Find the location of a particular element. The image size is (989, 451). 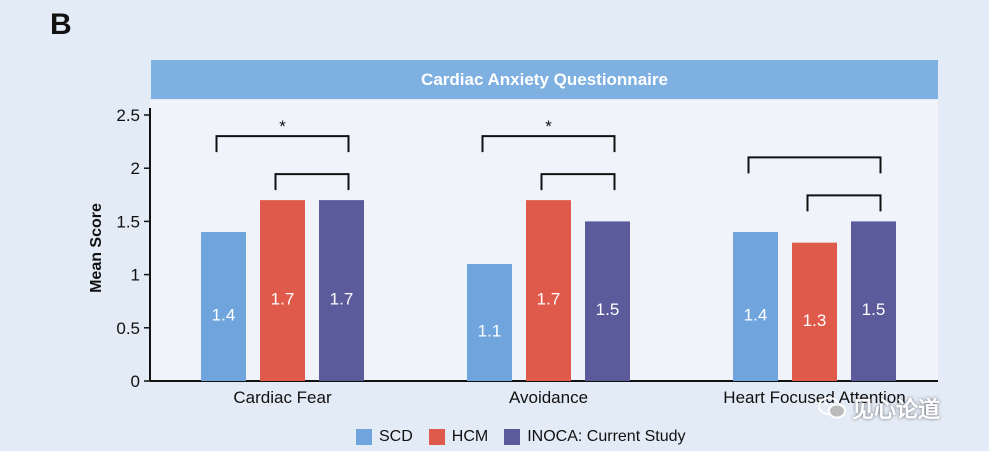

bar-value-label: 1.3 is located at coordinates (815, 320).